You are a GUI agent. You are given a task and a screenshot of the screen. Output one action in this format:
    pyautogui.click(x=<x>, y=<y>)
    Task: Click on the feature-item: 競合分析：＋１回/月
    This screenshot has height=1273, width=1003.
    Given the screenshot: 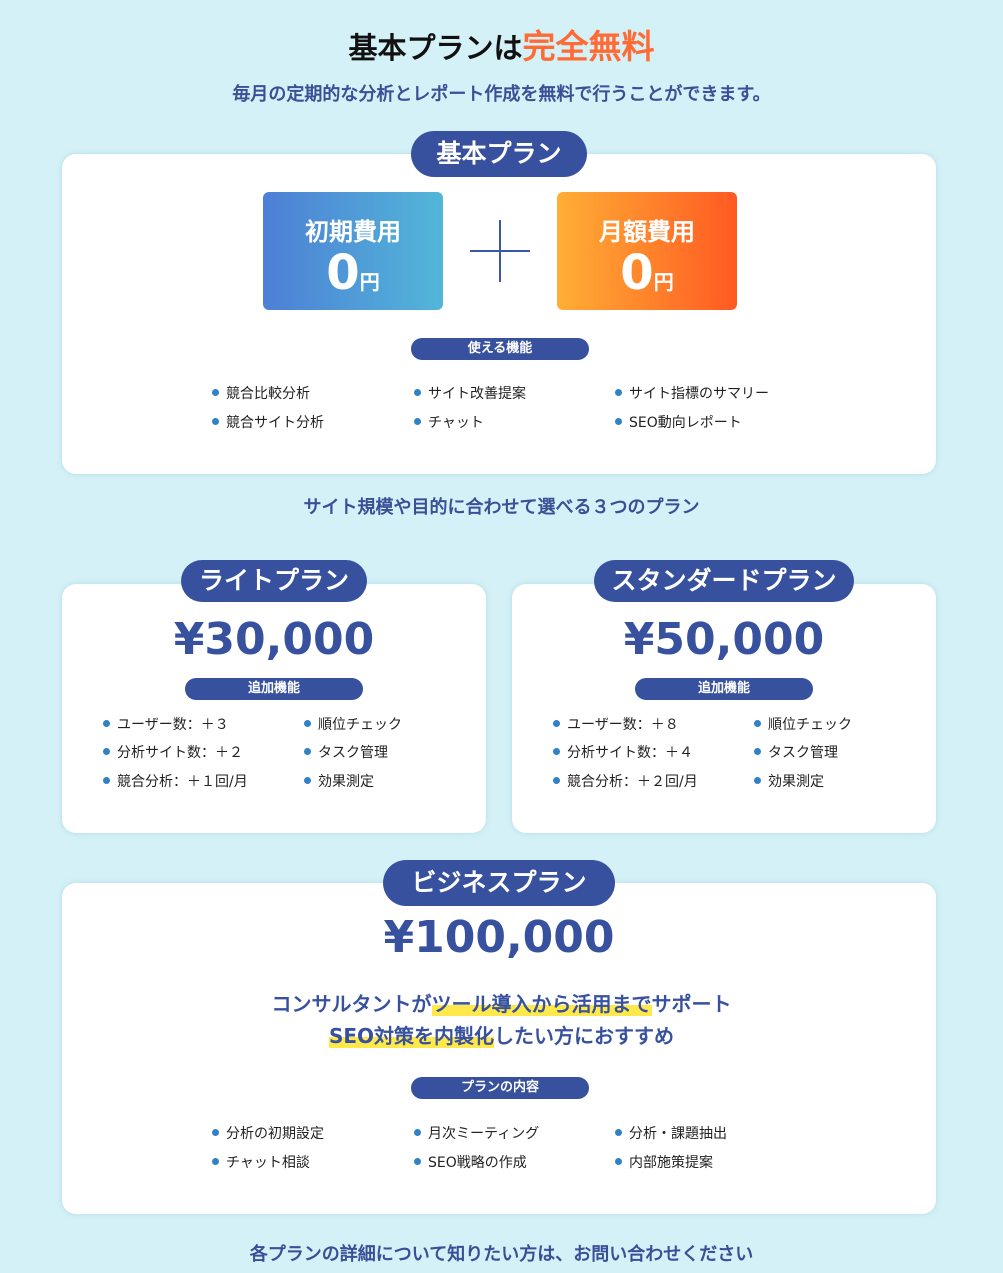 What is the action you would take?
    pyautogui.click(x=175, y=781)
    